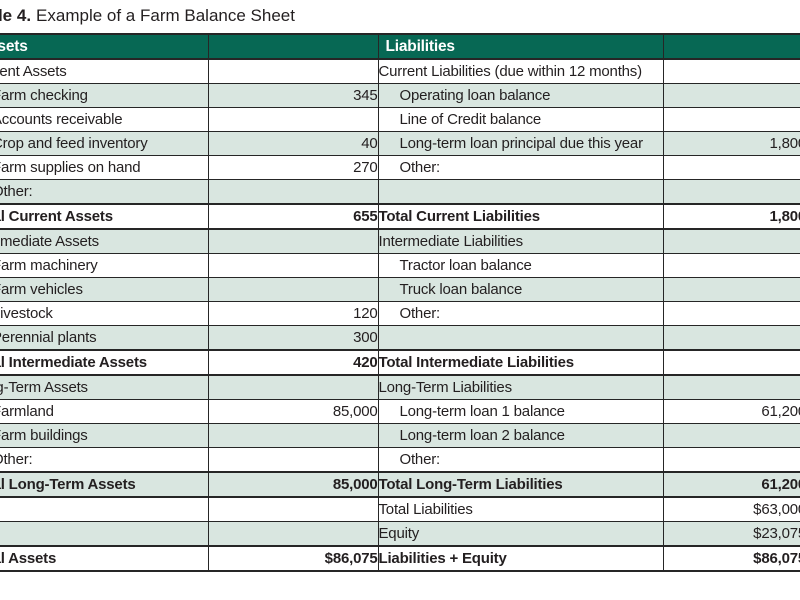 The width and height of the screenshot is (800, 600). I want to click on asset-value-cell: 40, so click(293, 143).